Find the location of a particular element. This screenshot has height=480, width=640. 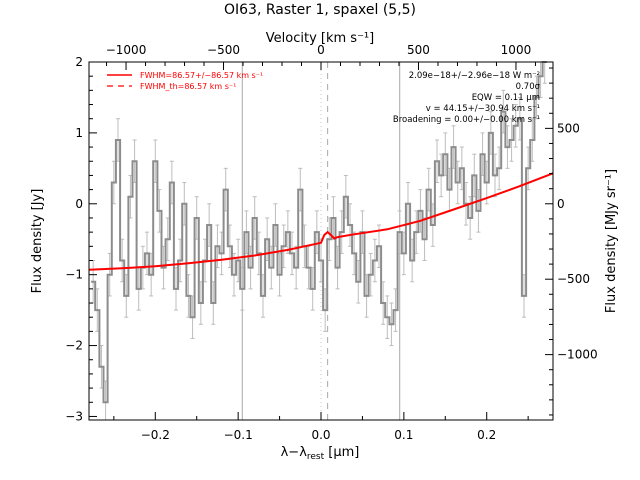

y-tick-label: −2 is located at coordinates (74, 346).